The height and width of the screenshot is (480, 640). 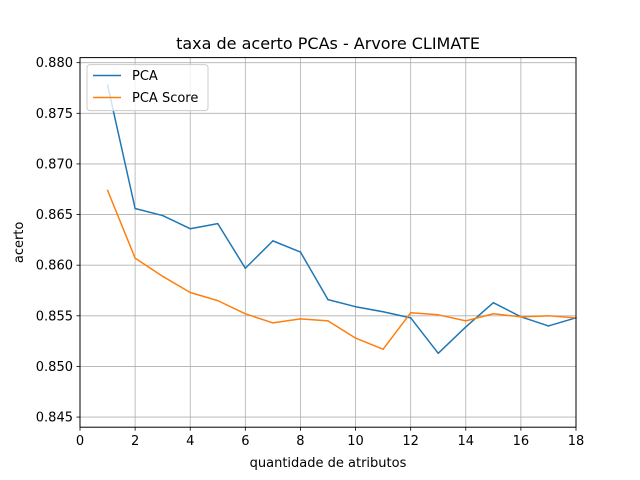 I want to click on x-axis-ticks: 0 2 4 6 8 10 12 14 16 18, so click(x=330, y=438).